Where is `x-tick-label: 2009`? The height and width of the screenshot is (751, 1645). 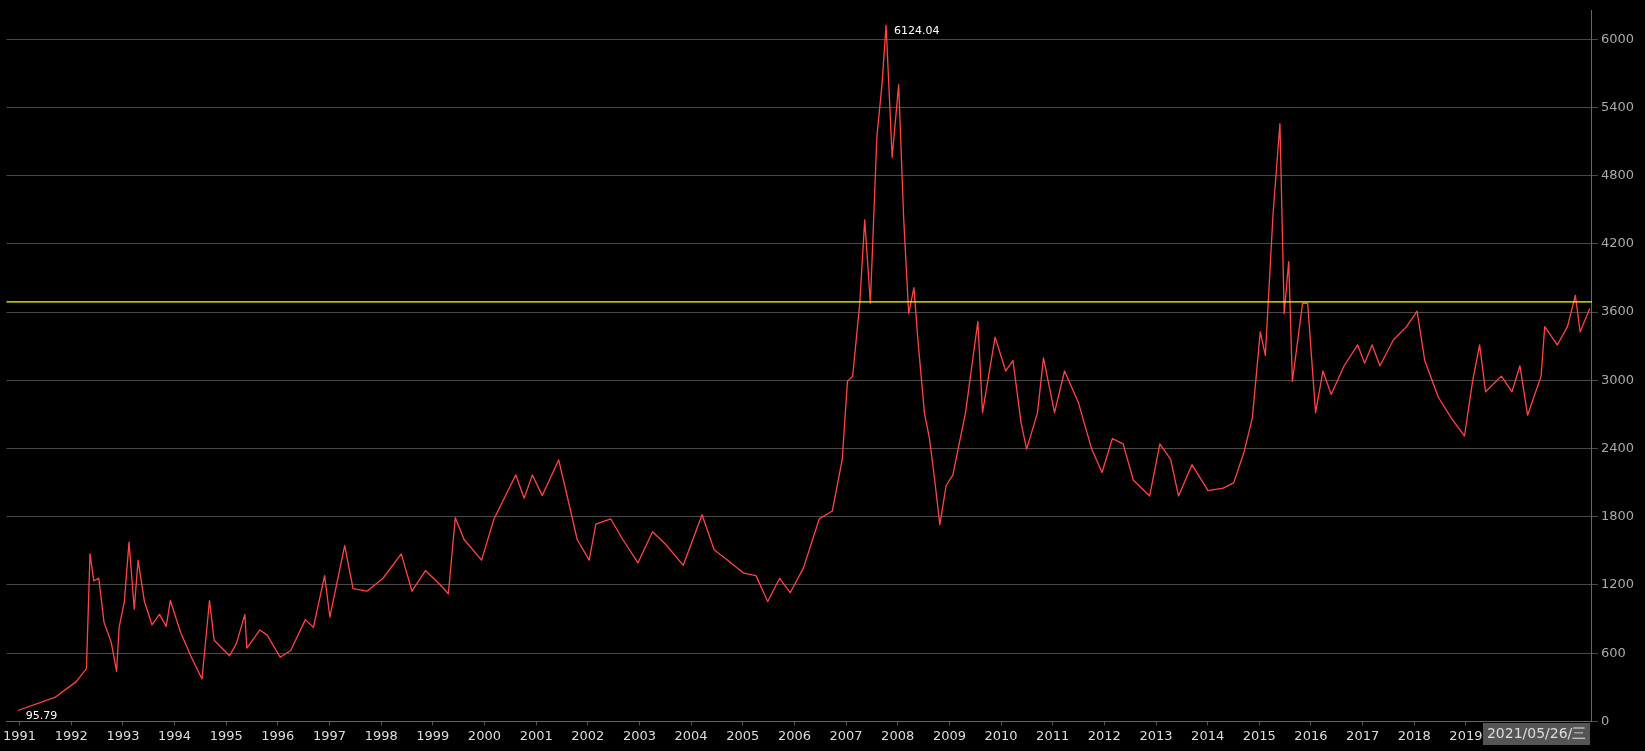 x-tick-label: 2009 is located at coordinates (949, 735).